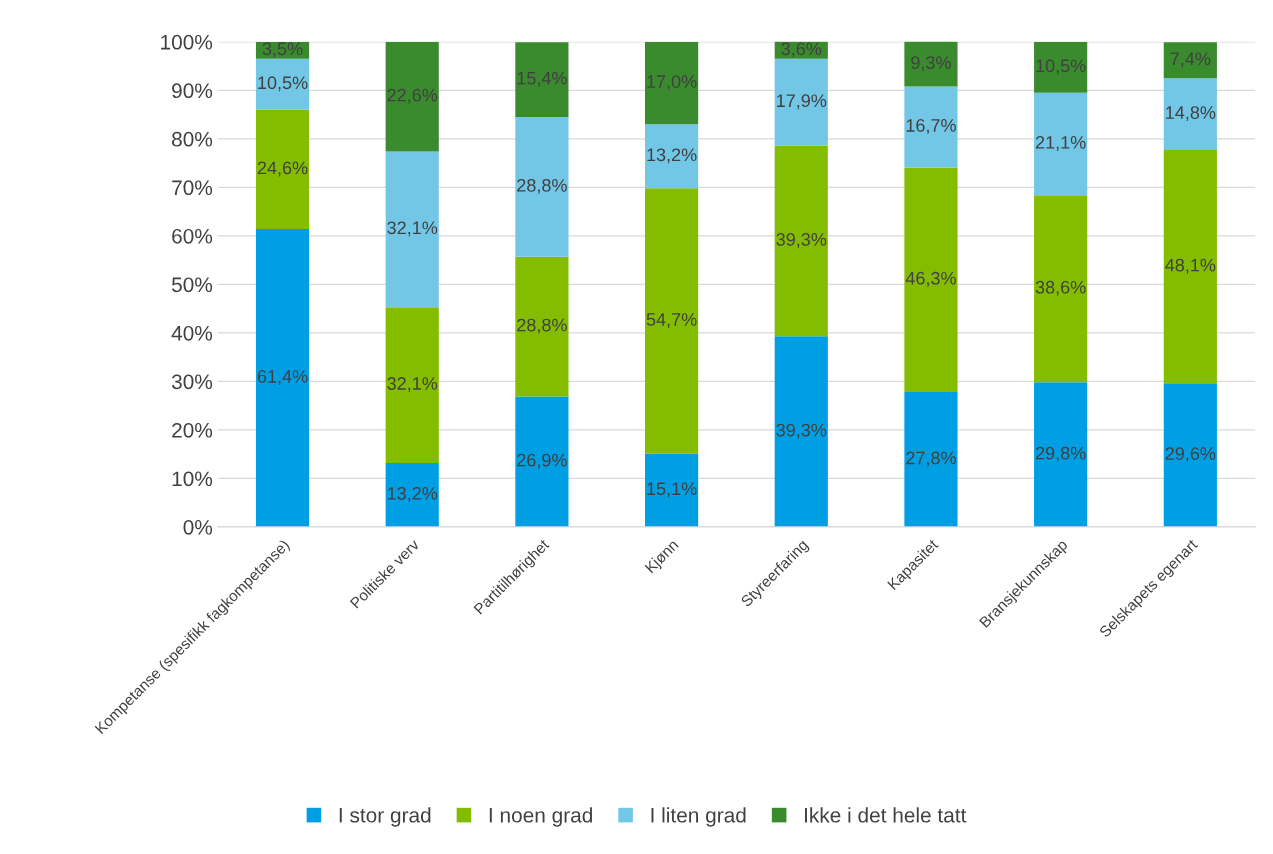 Image resolution: width=1273 pixels, height=854 pixels. What do you see at coordinates (192, 236) in the screenshot?
I see `y-tick-label: 60%` at bounding box center [192, 236].